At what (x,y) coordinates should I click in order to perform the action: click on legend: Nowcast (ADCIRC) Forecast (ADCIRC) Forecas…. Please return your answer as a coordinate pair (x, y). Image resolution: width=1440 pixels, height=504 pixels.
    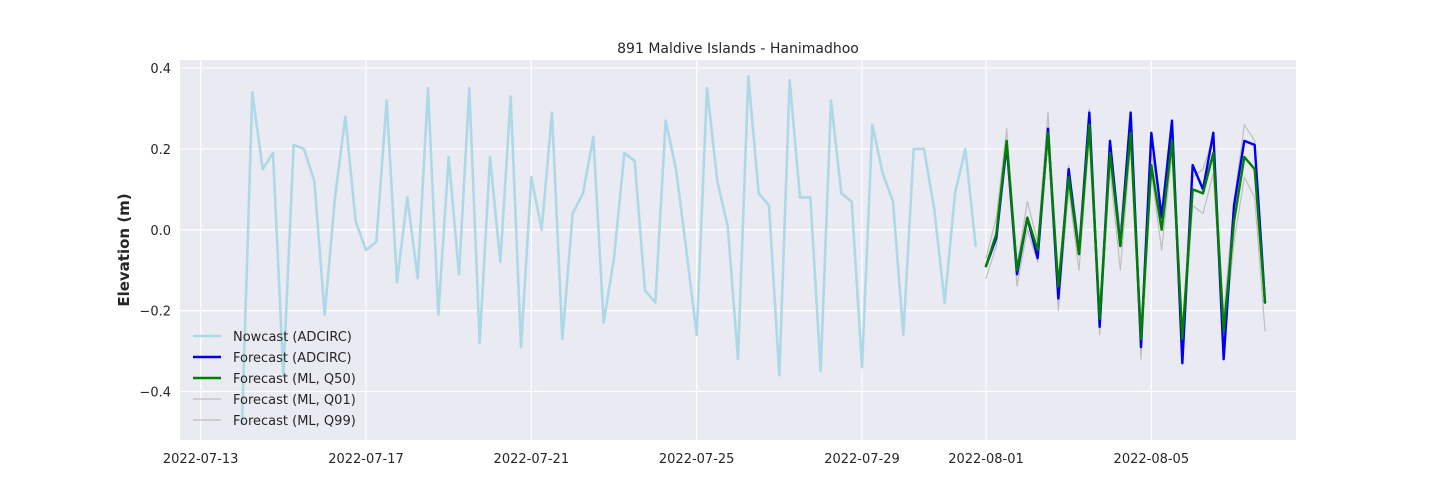
    Looking at the image, I should click on (274, 379).